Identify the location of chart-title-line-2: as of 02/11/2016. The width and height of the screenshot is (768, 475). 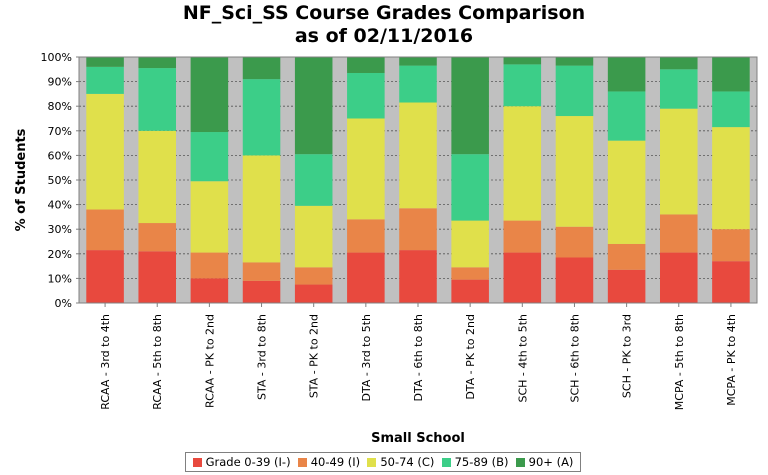
(384, 36).